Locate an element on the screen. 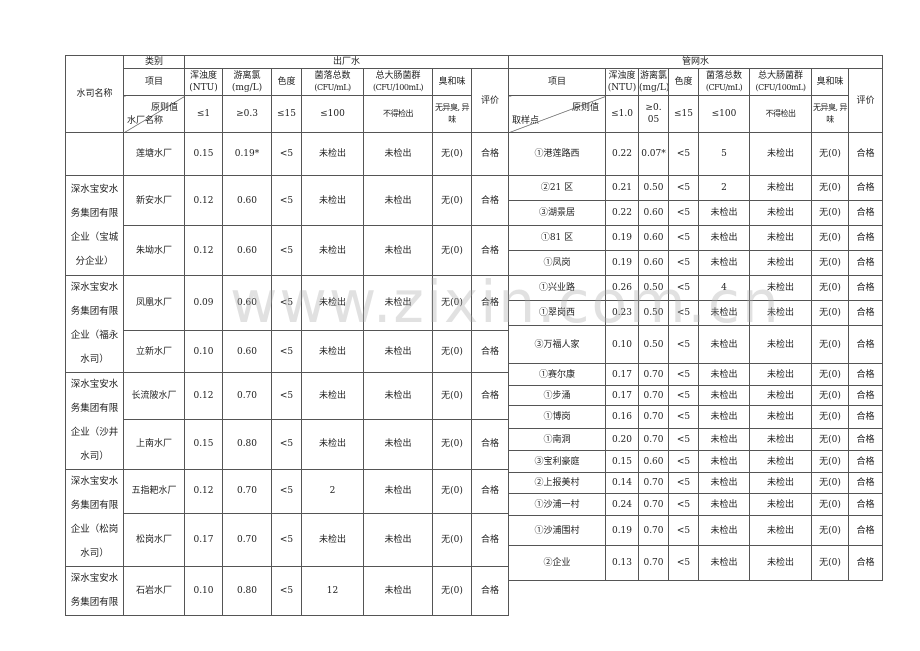 This screenshot has width=920, height=651. column-name: 臭和味 is located at coordinates (830, 82).